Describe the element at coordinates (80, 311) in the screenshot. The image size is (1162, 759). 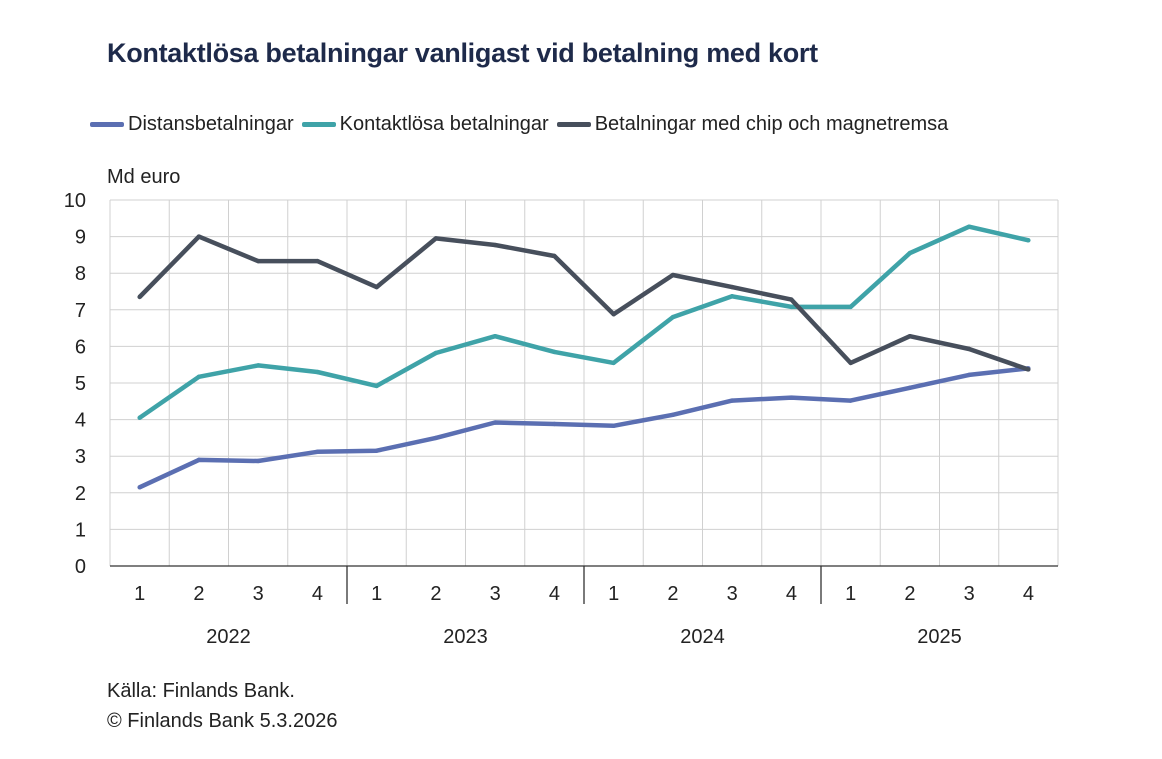
I see `y-tick-label: 7` at that location.